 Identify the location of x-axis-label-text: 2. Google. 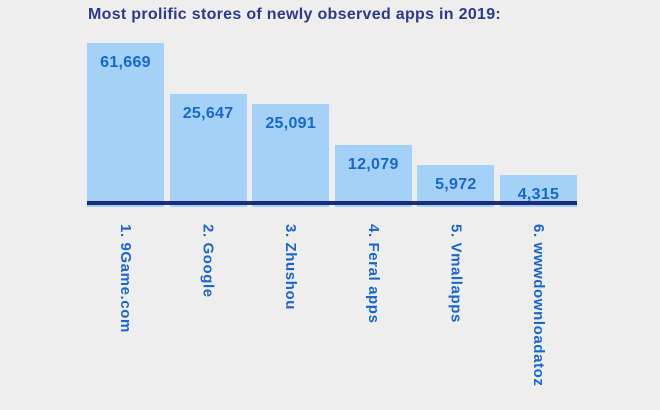
(208, 261).